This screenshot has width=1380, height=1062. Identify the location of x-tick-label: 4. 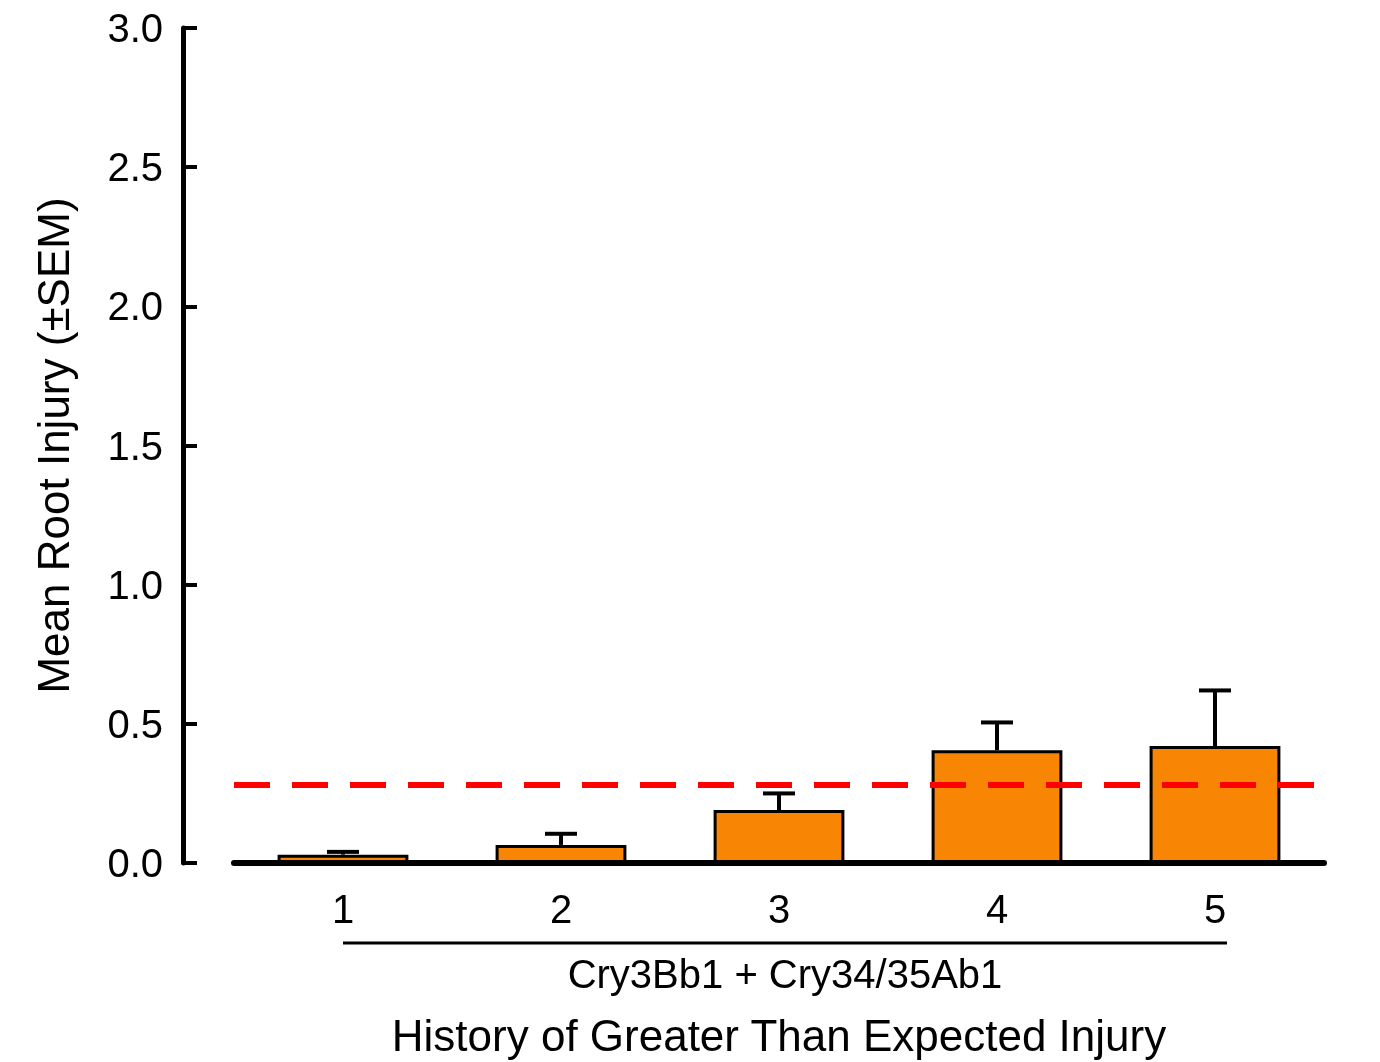
(997, 909).